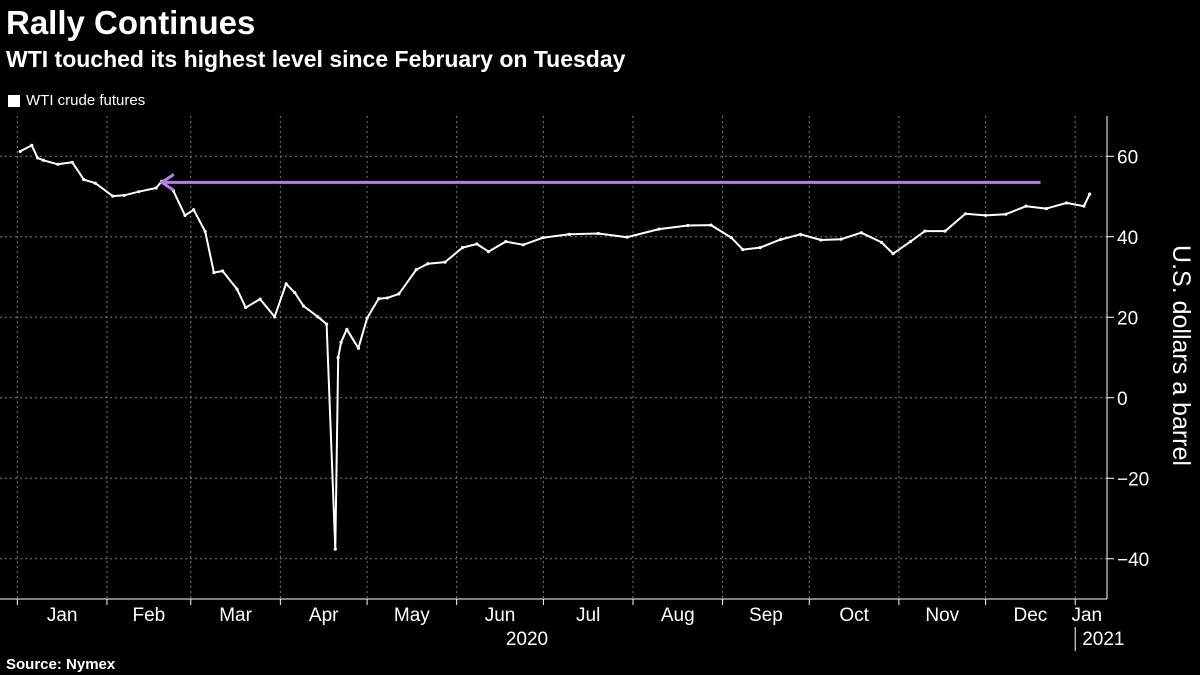 The image size is (1200, 675). Describe the element at coordinates (588, 615) in the screenshot. I see `x-tick-label: Jul` at that location.